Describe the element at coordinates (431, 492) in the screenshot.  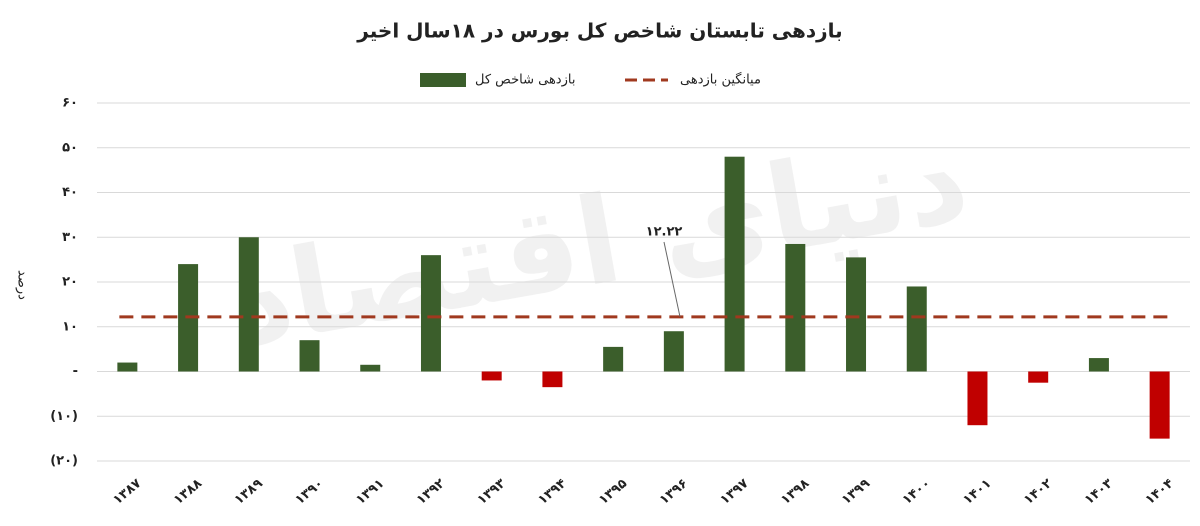
I see `x-tick-label: ۱۳۹۲` at that location.